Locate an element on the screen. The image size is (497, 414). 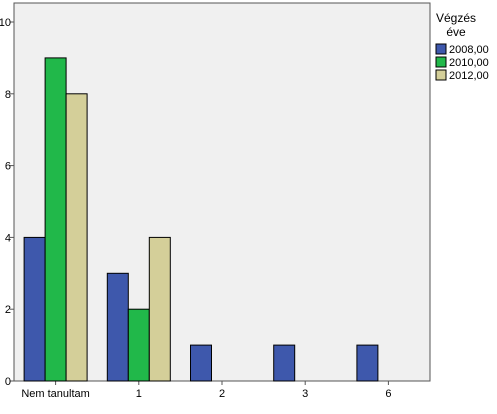
x-axis: Nem tanultam 1 2 3 6 is located at coordinates (206, 390).